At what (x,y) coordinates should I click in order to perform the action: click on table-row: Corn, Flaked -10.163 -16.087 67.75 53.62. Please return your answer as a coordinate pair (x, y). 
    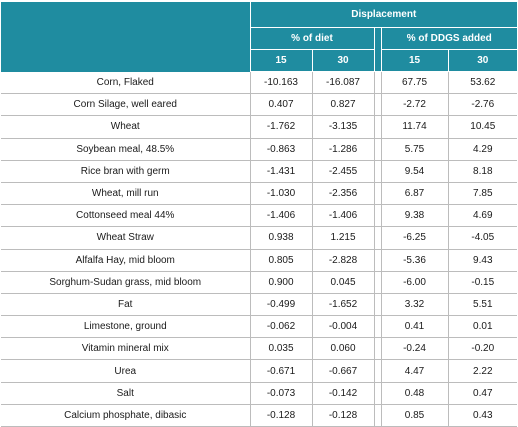
    Looking at the image, I should click on (259, 83).